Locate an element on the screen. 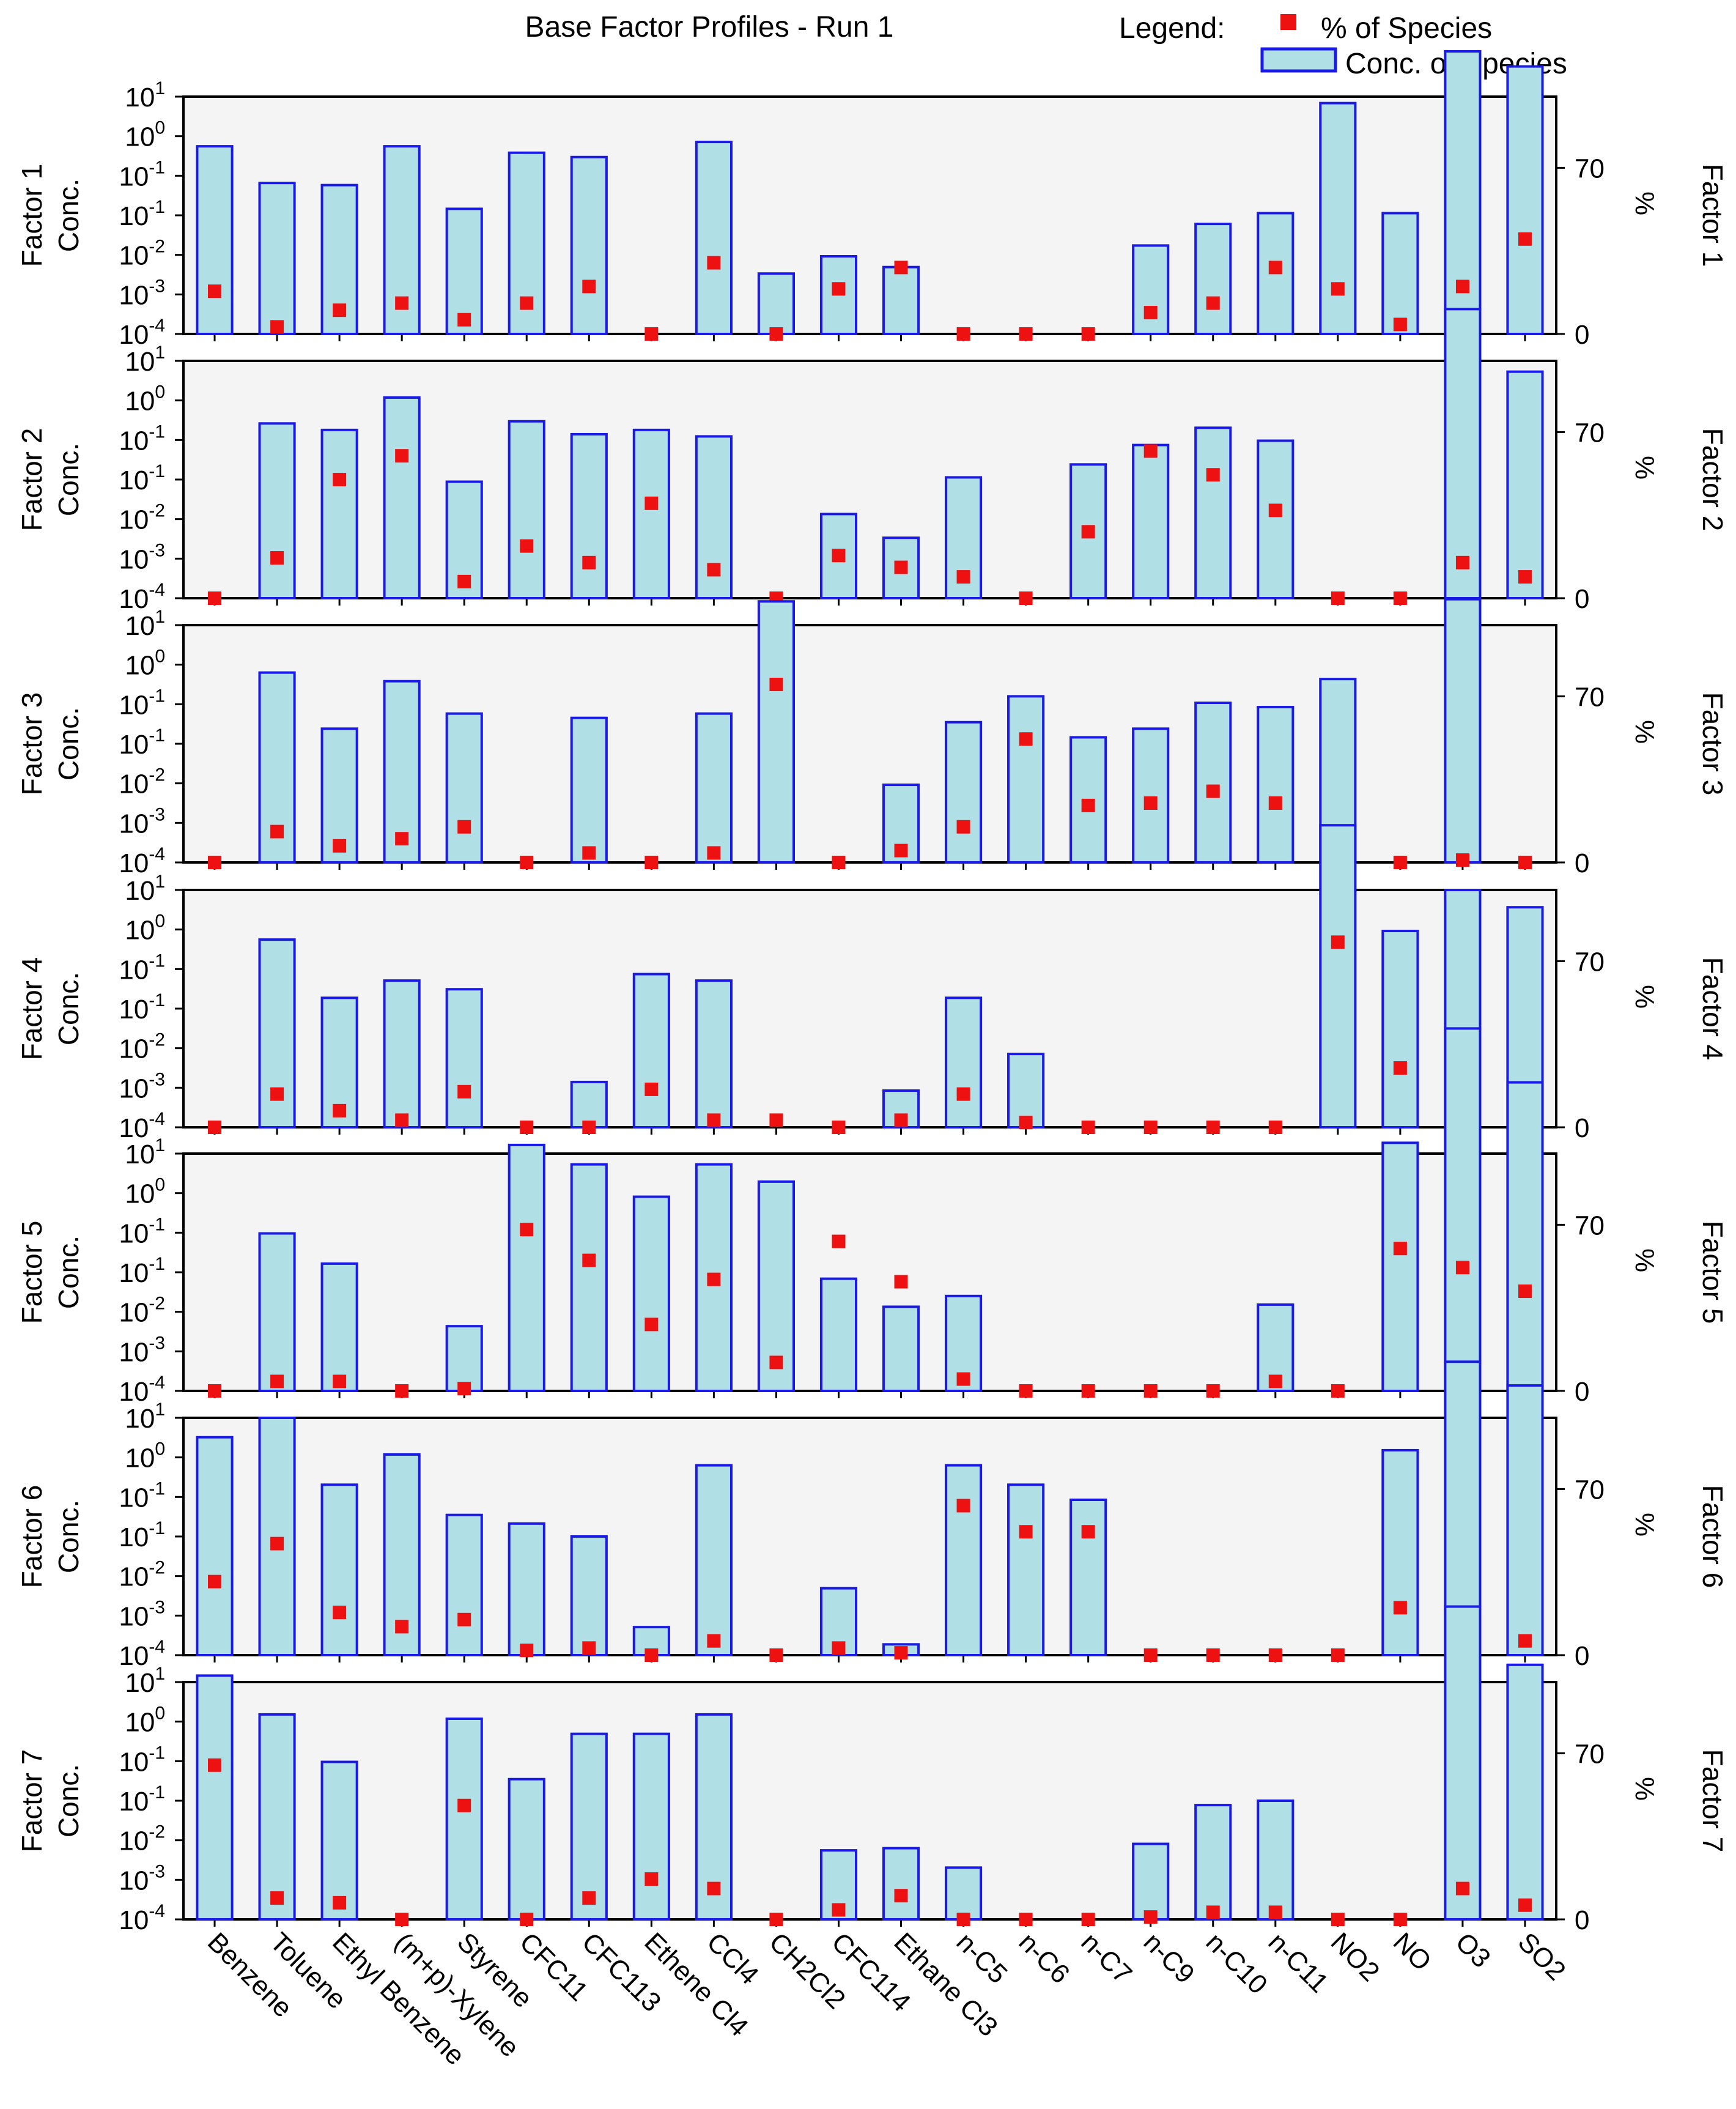  panel-right-label: Factor 1 is located at coordinates (1713, 215).